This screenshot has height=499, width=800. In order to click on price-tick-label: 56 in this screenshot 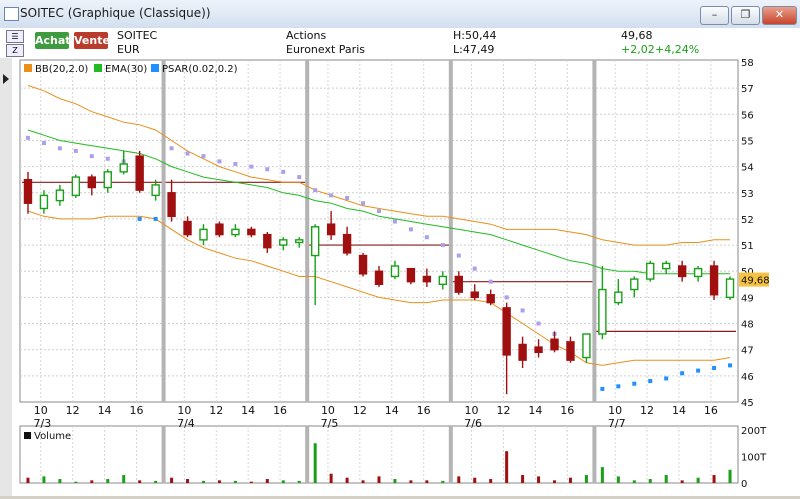, I will do `click(747, 115)`.